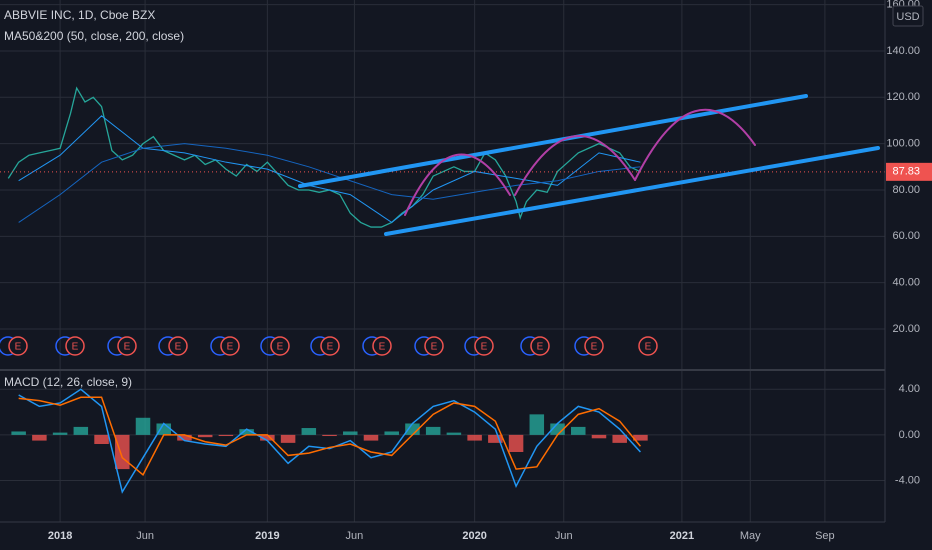  I want to click on currency: USD, so click(907, 17).